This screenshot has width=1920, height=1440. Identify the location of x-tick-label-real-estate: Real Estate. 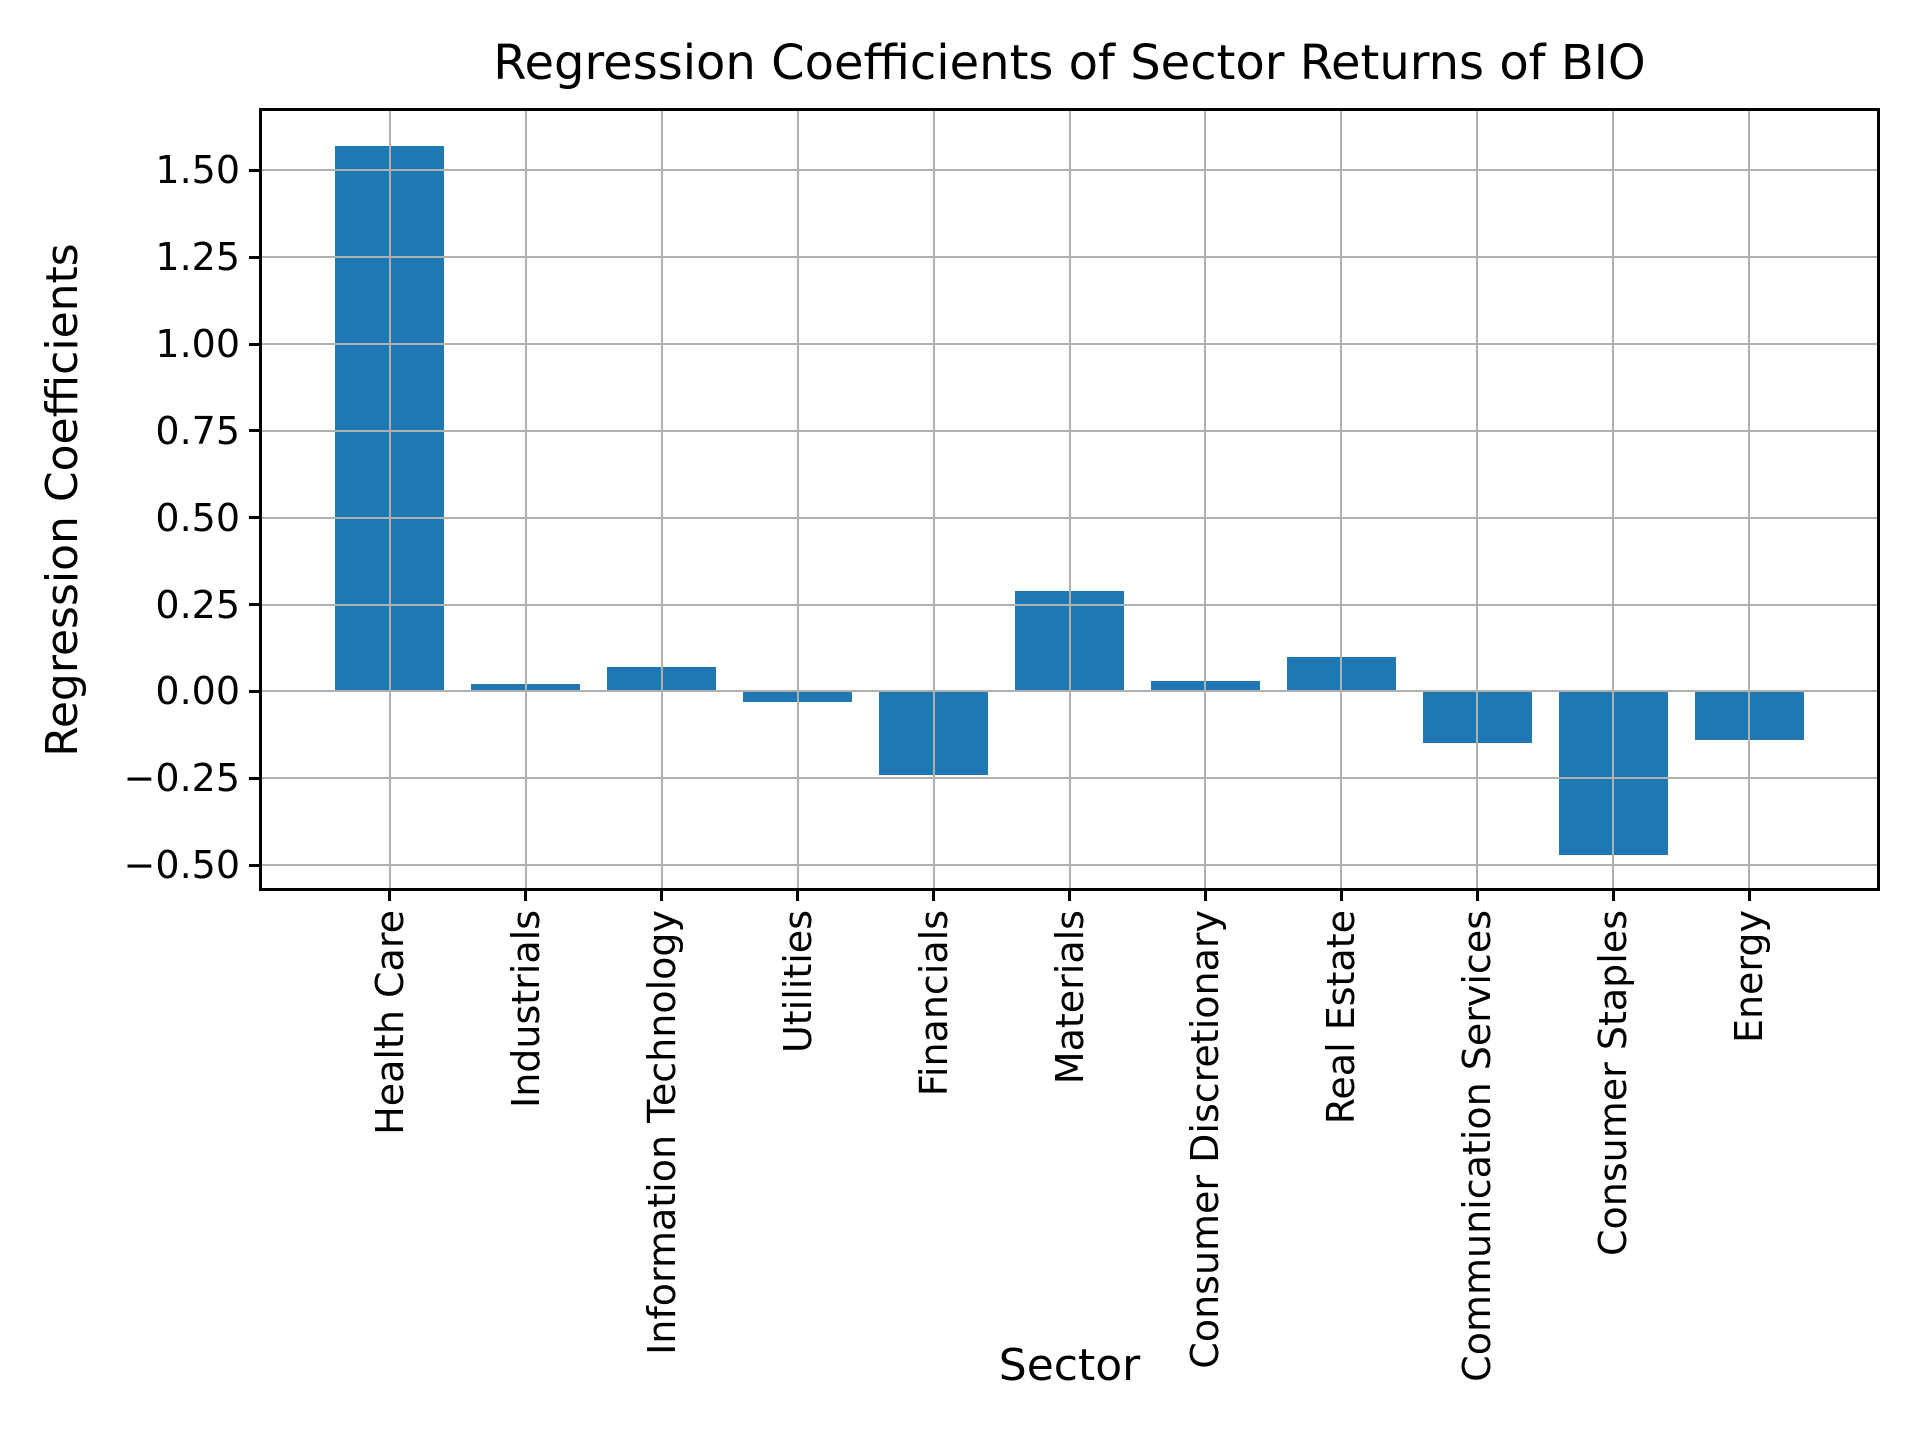
(1341, 1017).